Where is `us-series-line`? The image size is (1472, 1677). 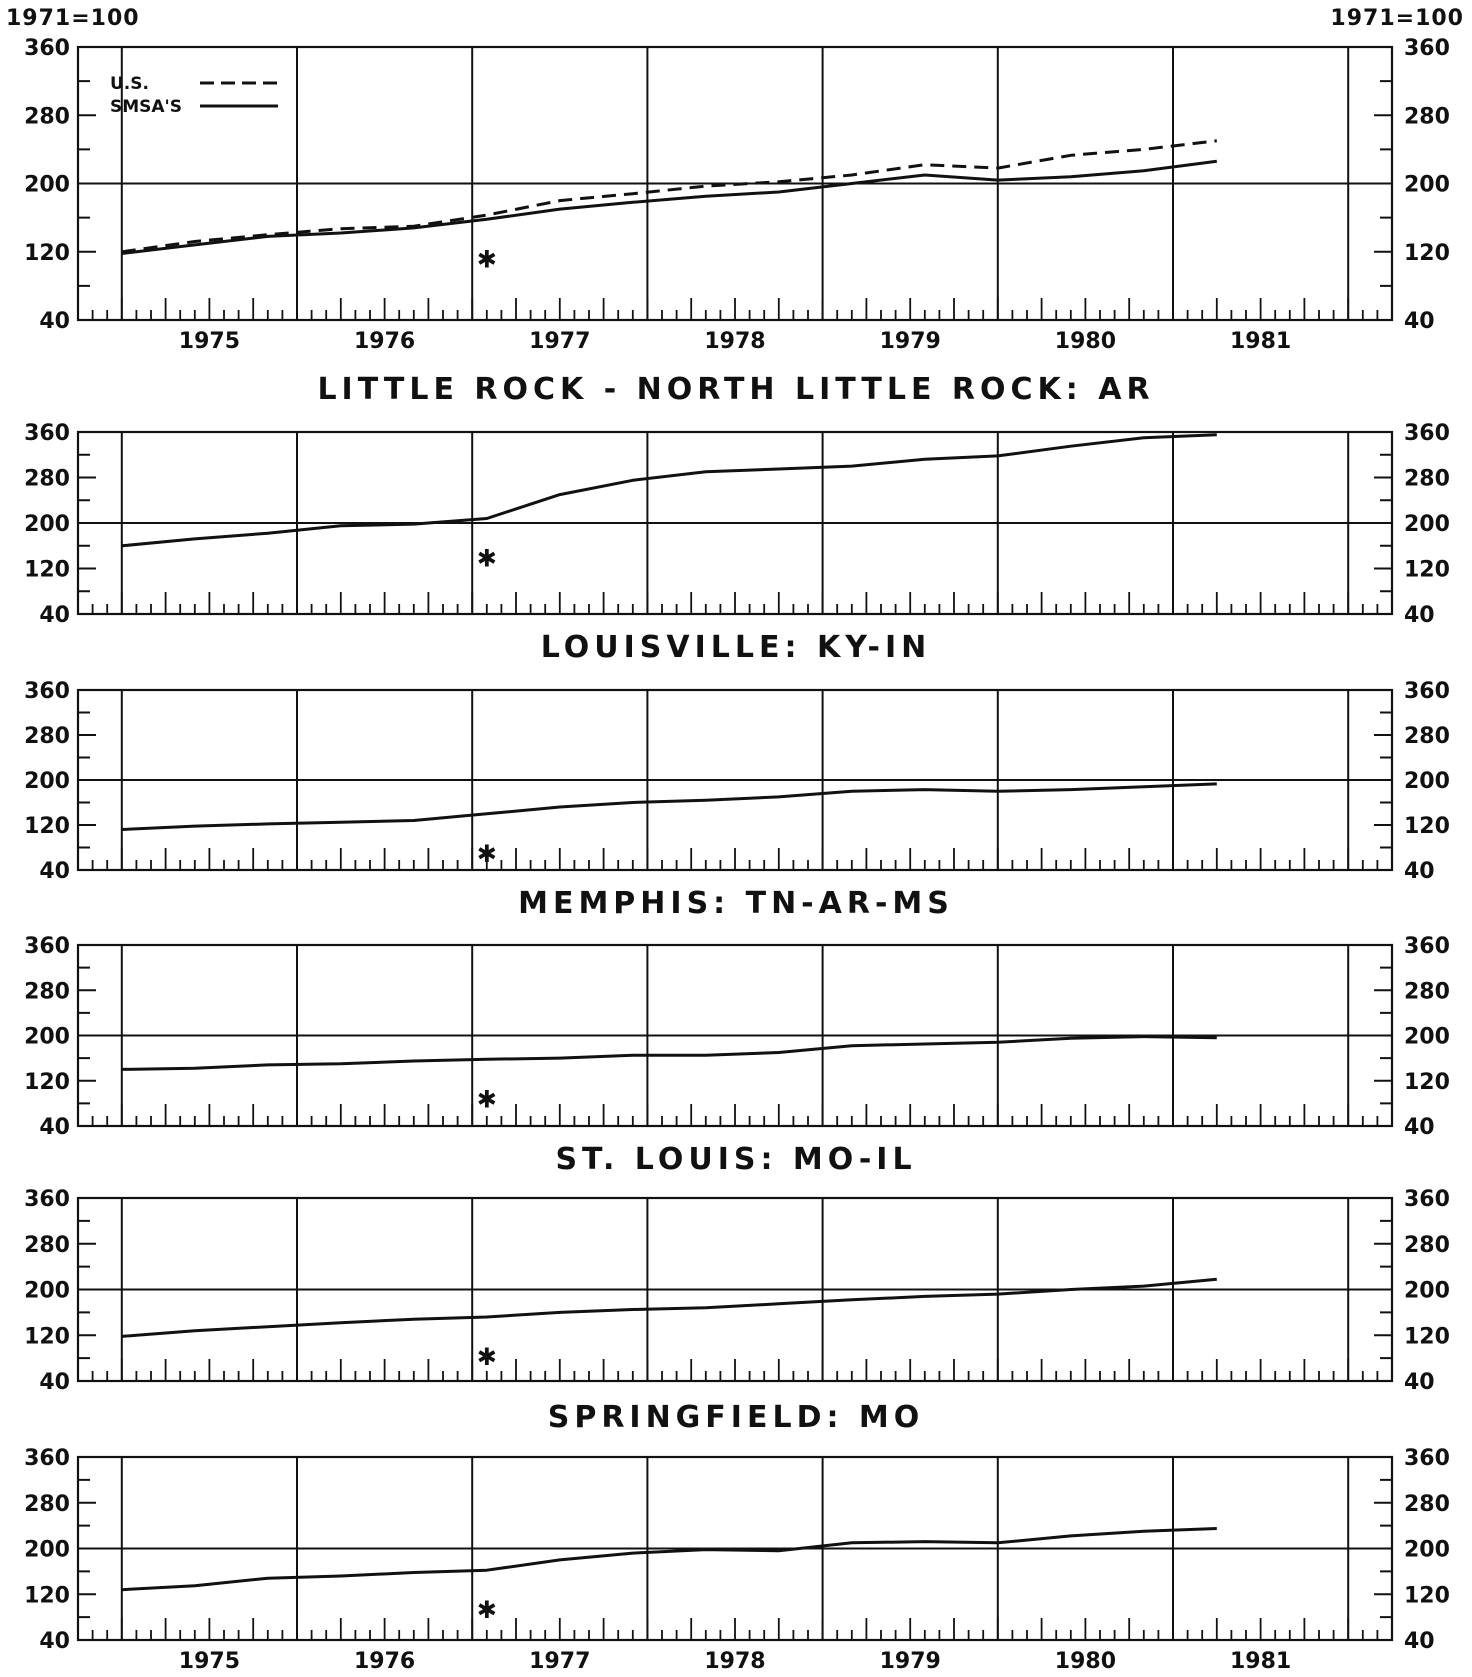
us-series-line is located at coordinates (669, 196).